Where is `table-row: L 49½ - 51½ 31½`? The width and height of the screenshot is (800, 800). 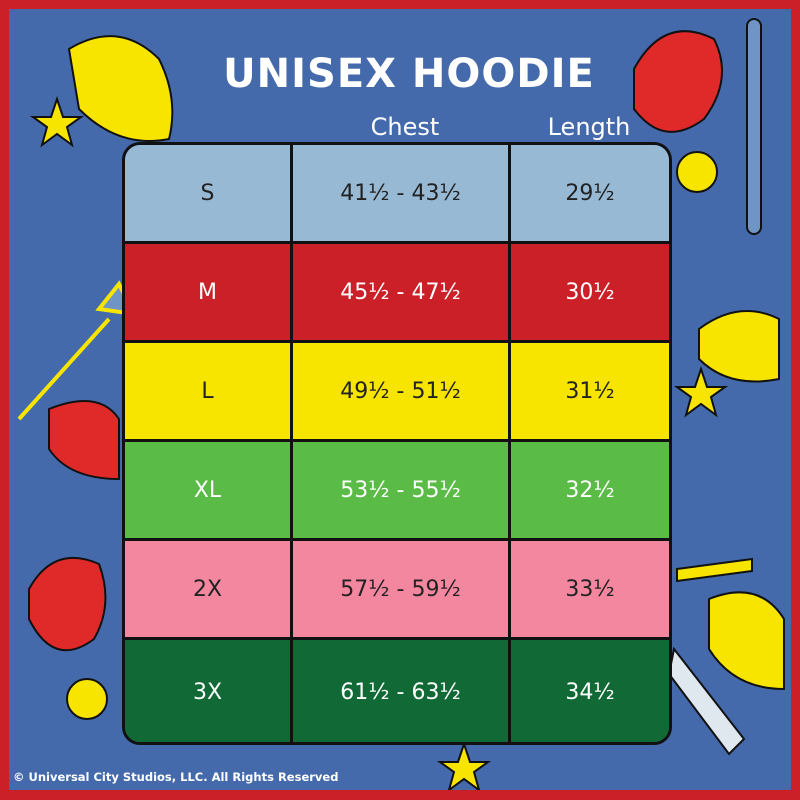 table-row: L 49½ - 51½ 31½ is located at coordinates (397, 392).